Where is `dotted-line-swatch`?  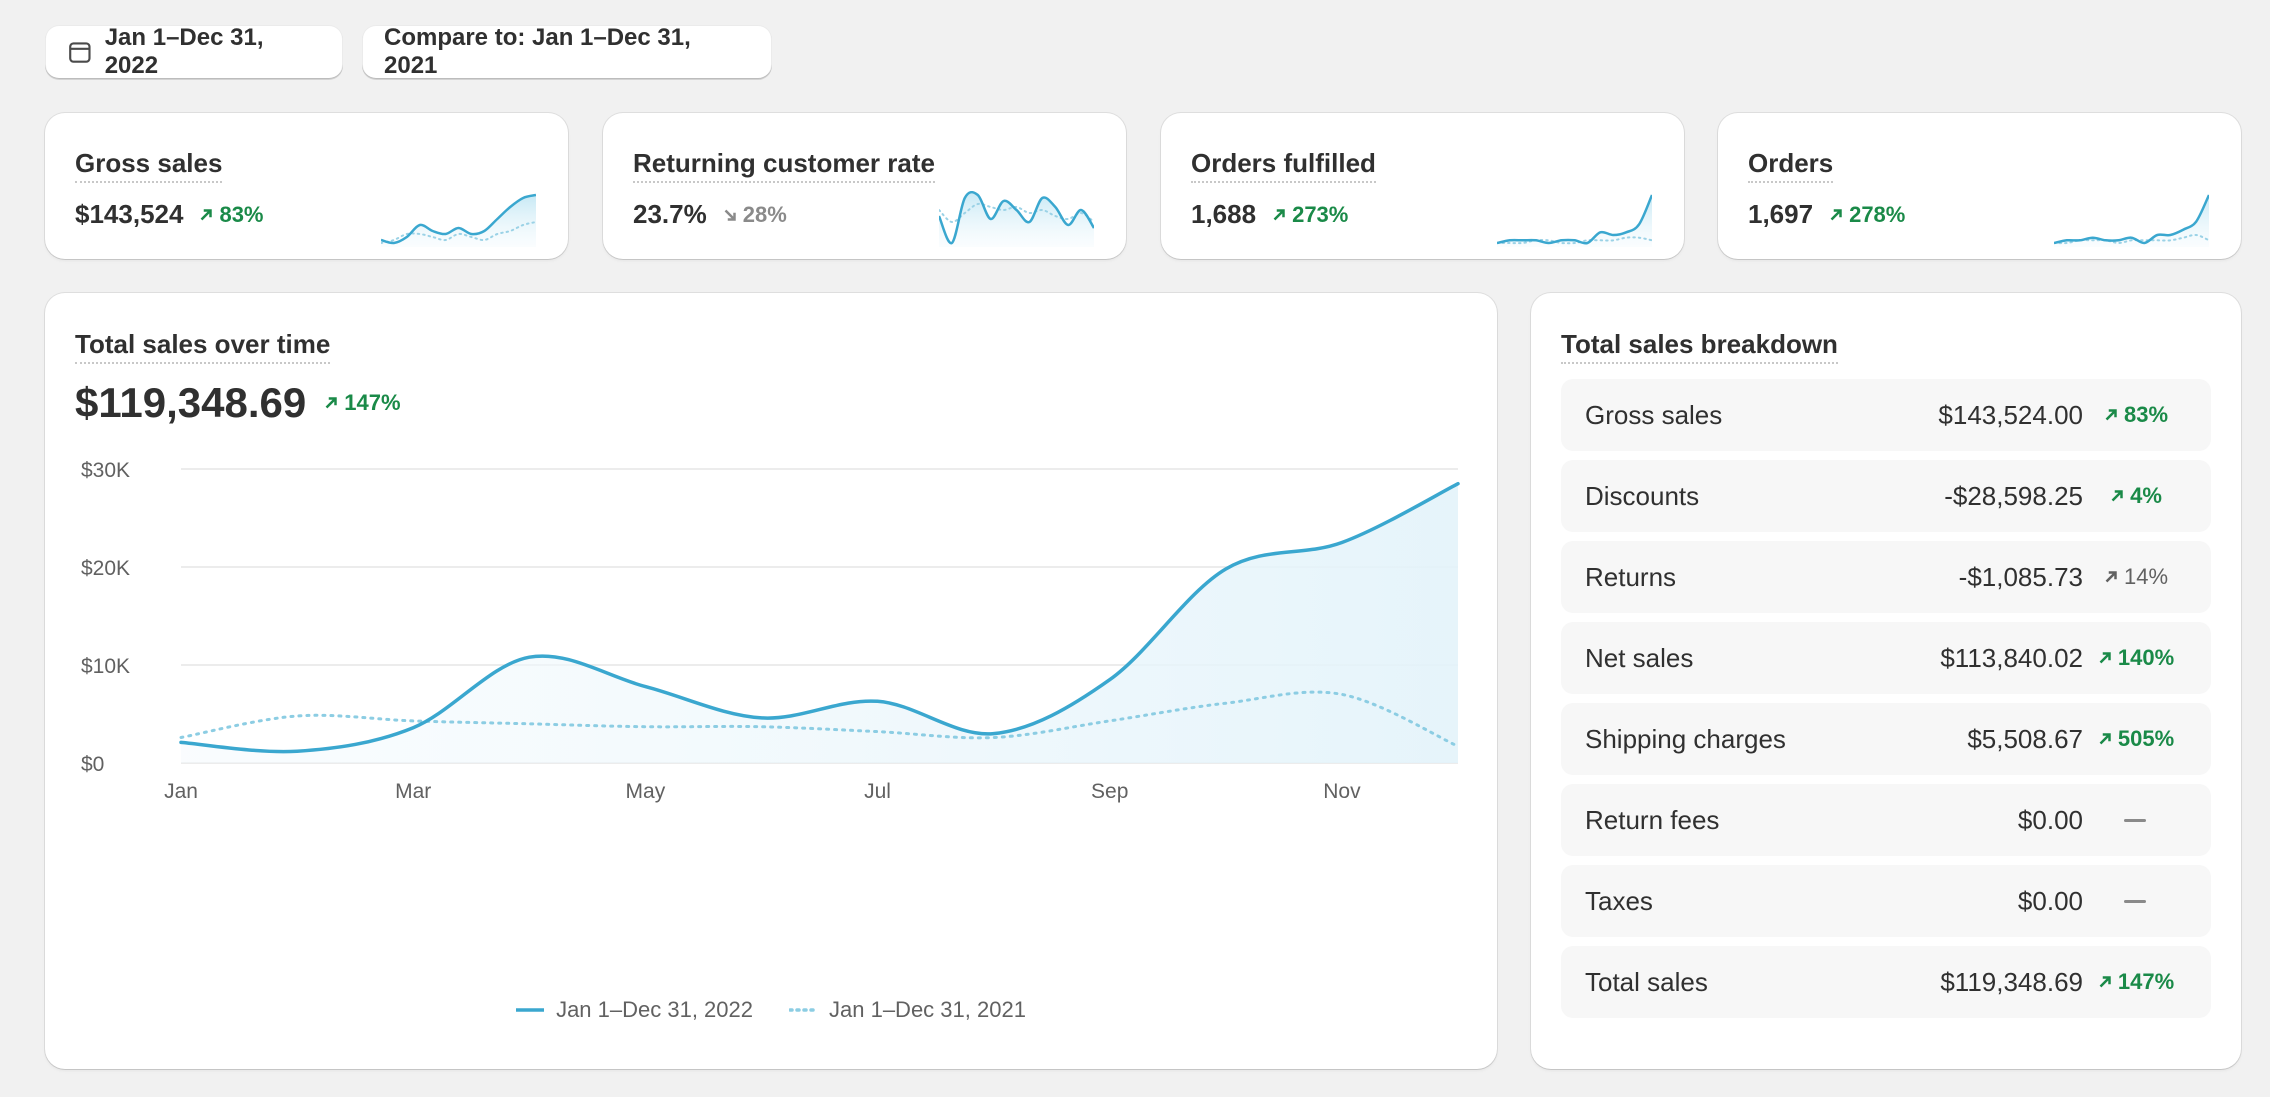
dotted-line-swatch is located at coordinates (803, 1010).